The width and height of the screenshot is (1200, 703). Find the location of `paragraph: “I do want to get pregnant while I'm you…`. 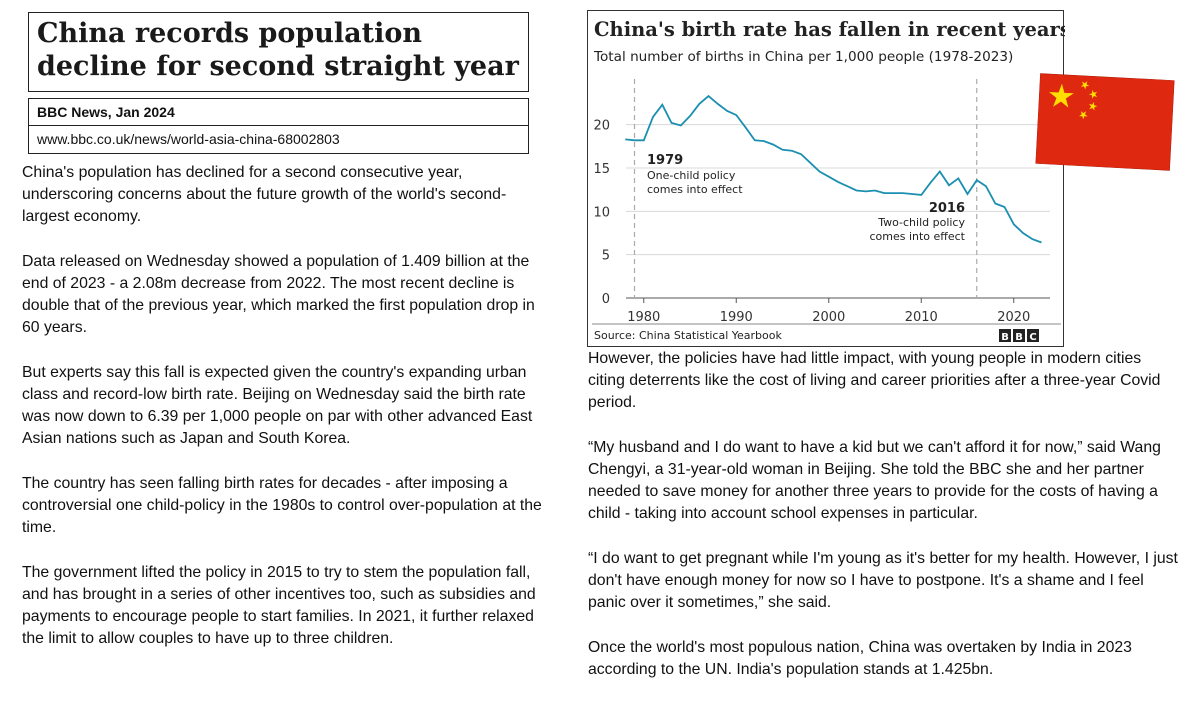

paragraph: “I do want to get pregnant while I'm you… is located at coordinates (883, 580).